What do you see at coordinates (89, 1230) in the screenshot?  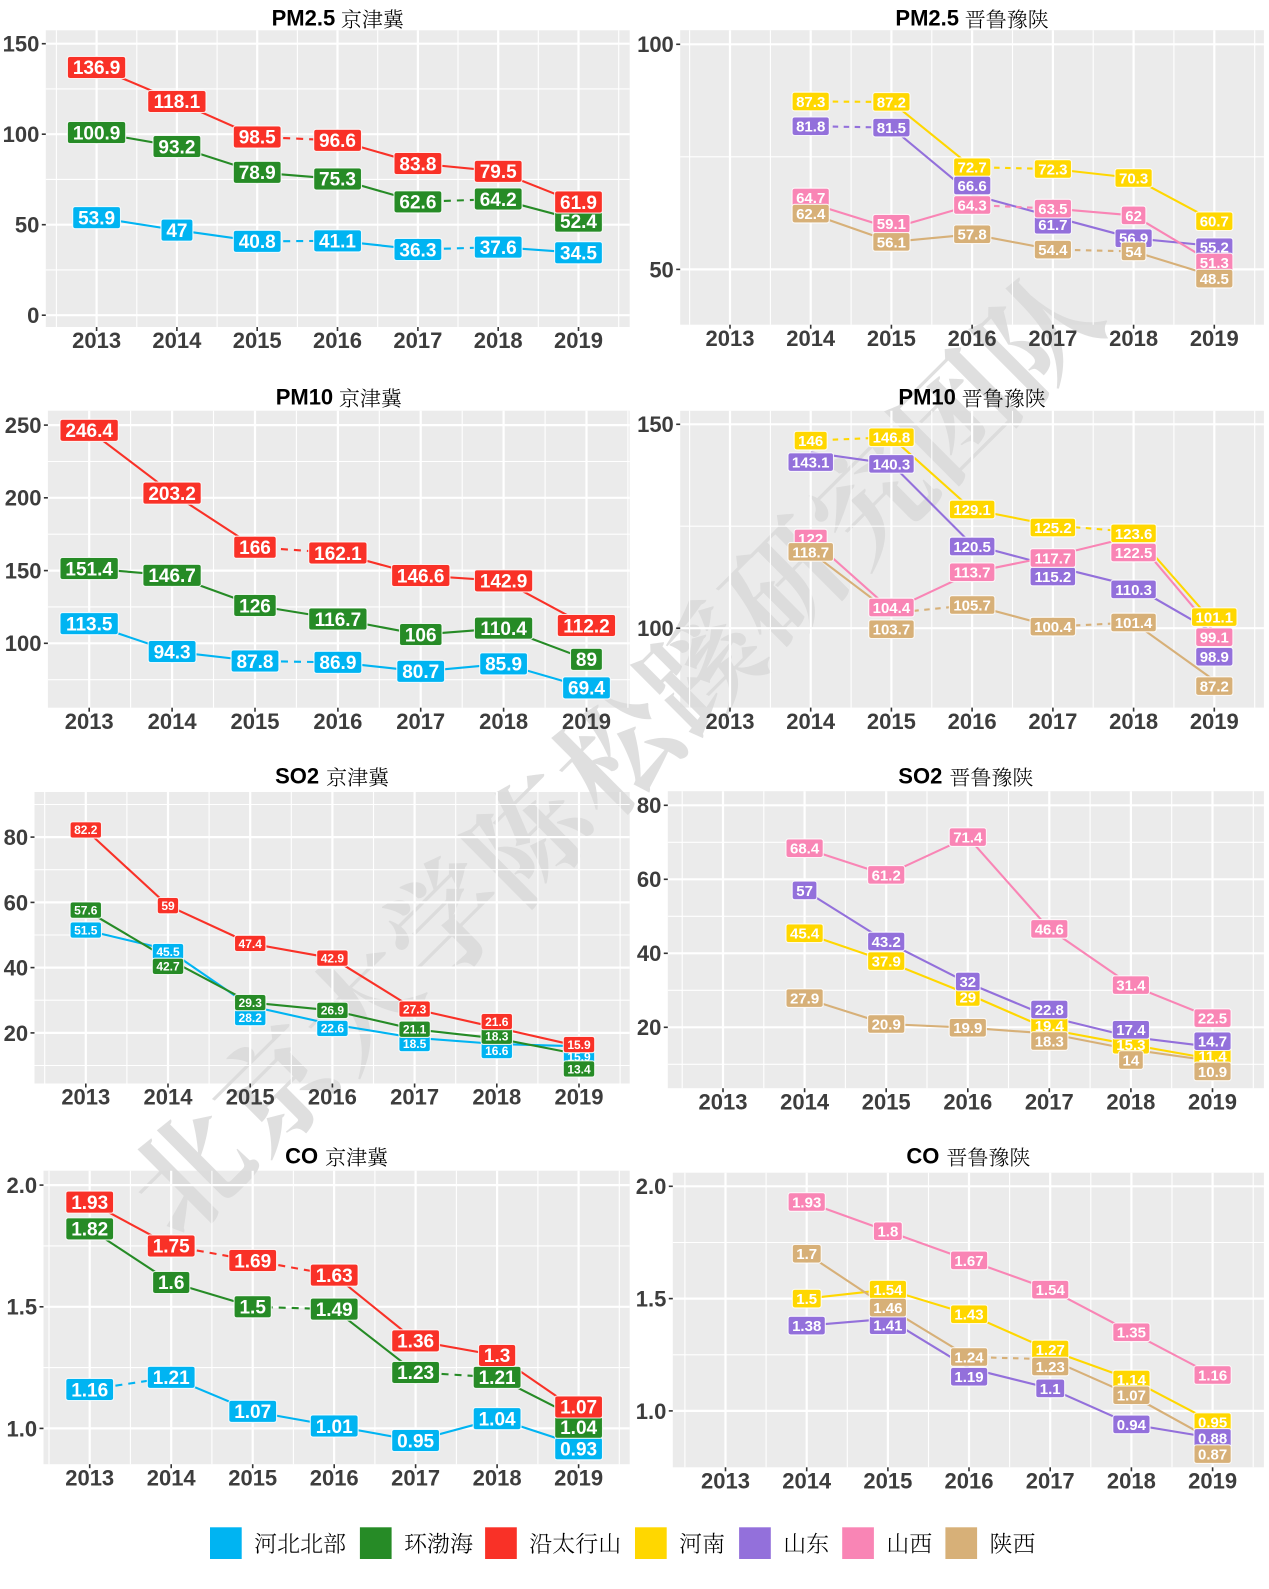 I see `svg-text: 1.82` at bounding box center [89, 1230].